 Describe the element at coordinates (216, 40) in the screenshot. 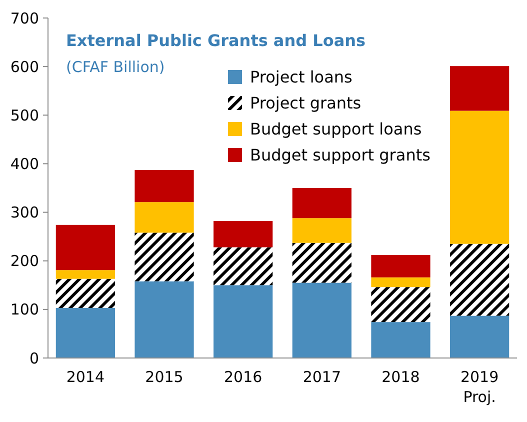

I see `text: External Public Grants and Loans` at that location.